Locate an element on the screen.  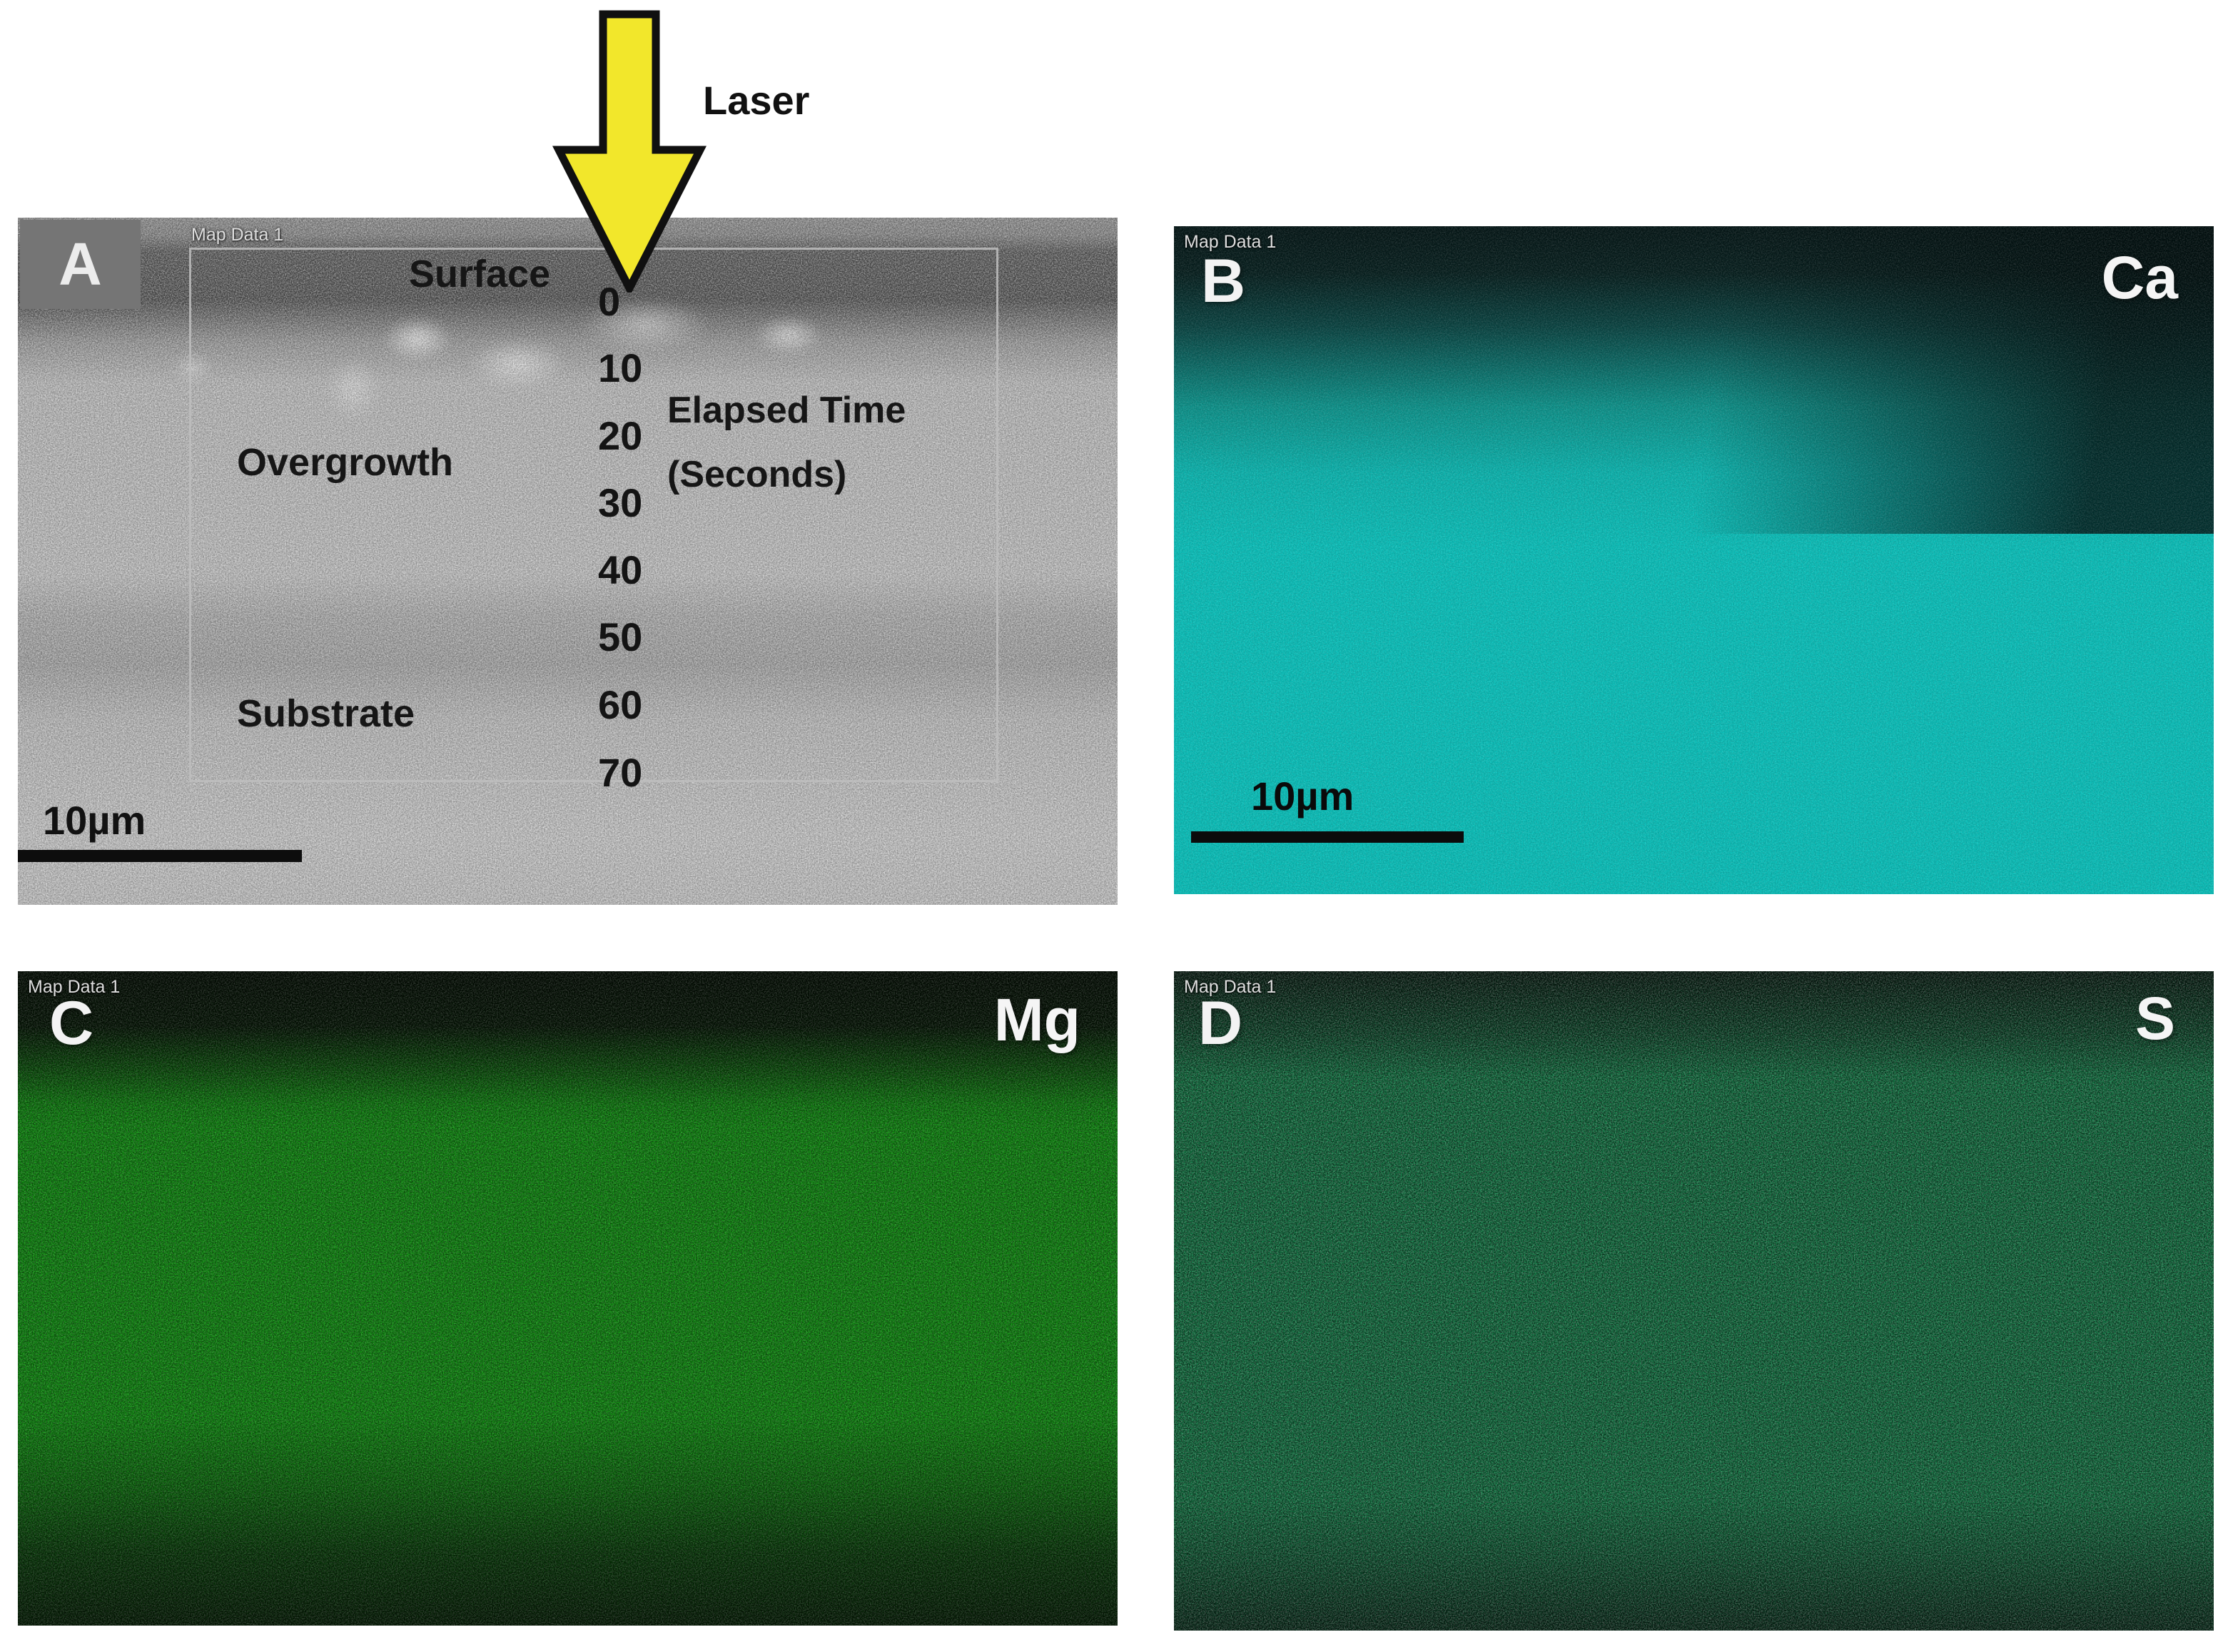
elapsed-time-label-line1: Elapsed Time is located at coordinates (787, 410).